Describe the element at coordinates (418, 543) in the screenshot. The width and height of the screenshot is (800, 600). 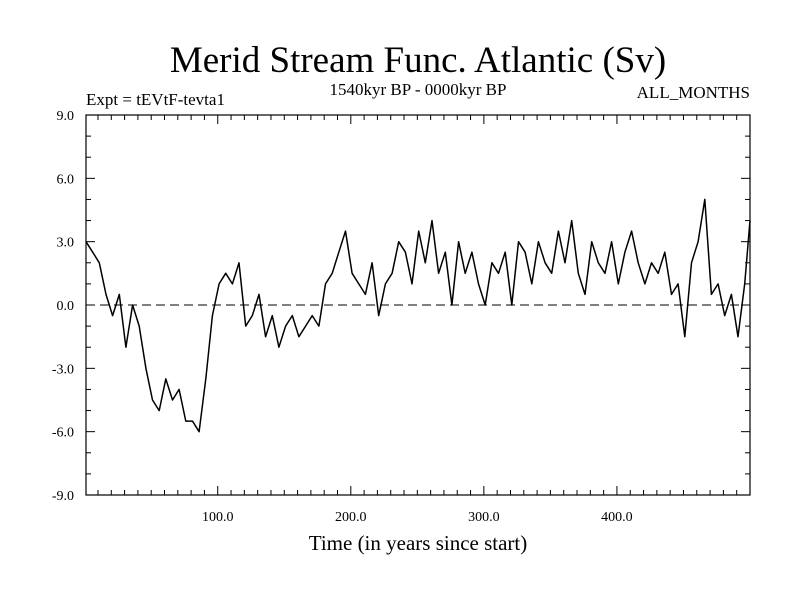
I see `x-axis-label: Time (in years since start)` at that location.